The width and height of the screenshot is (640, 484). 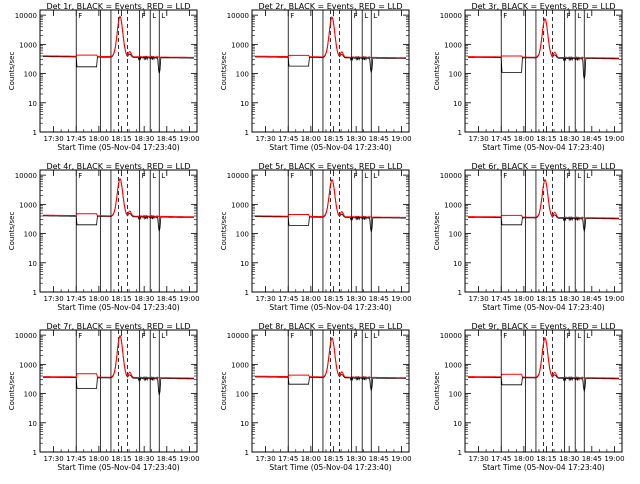 What do you see at coordinates (330, 166) in the screenshot?
I see `panel-title: Det 5r, BLACK = Events, RED = LLD` at bounding box center [330, 166].